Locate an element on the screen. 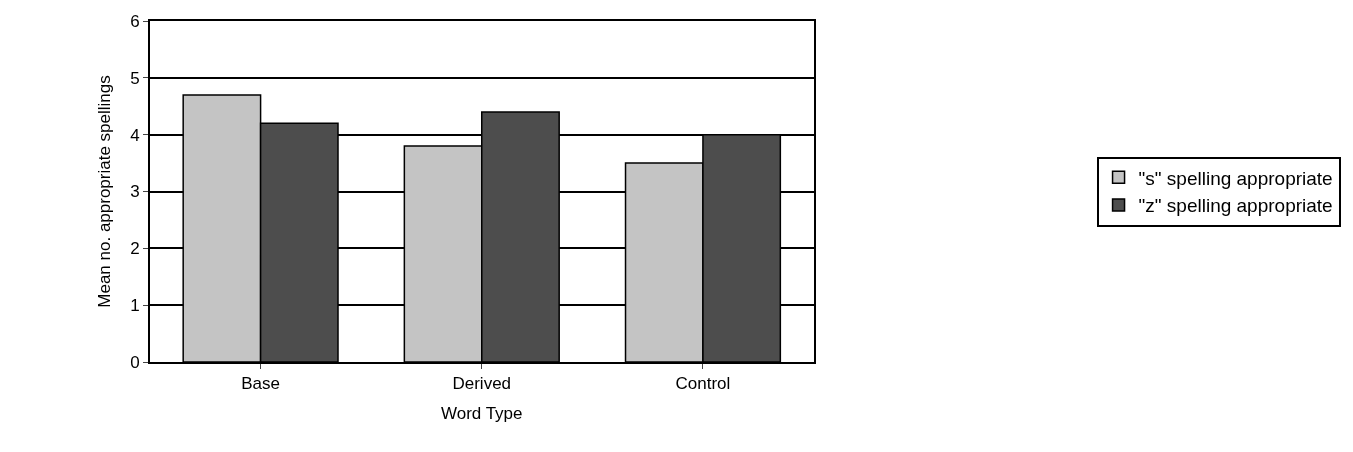 This screenshot has width=1353, height=452. x-tick-label: Base is located at coordinates (260, 384).